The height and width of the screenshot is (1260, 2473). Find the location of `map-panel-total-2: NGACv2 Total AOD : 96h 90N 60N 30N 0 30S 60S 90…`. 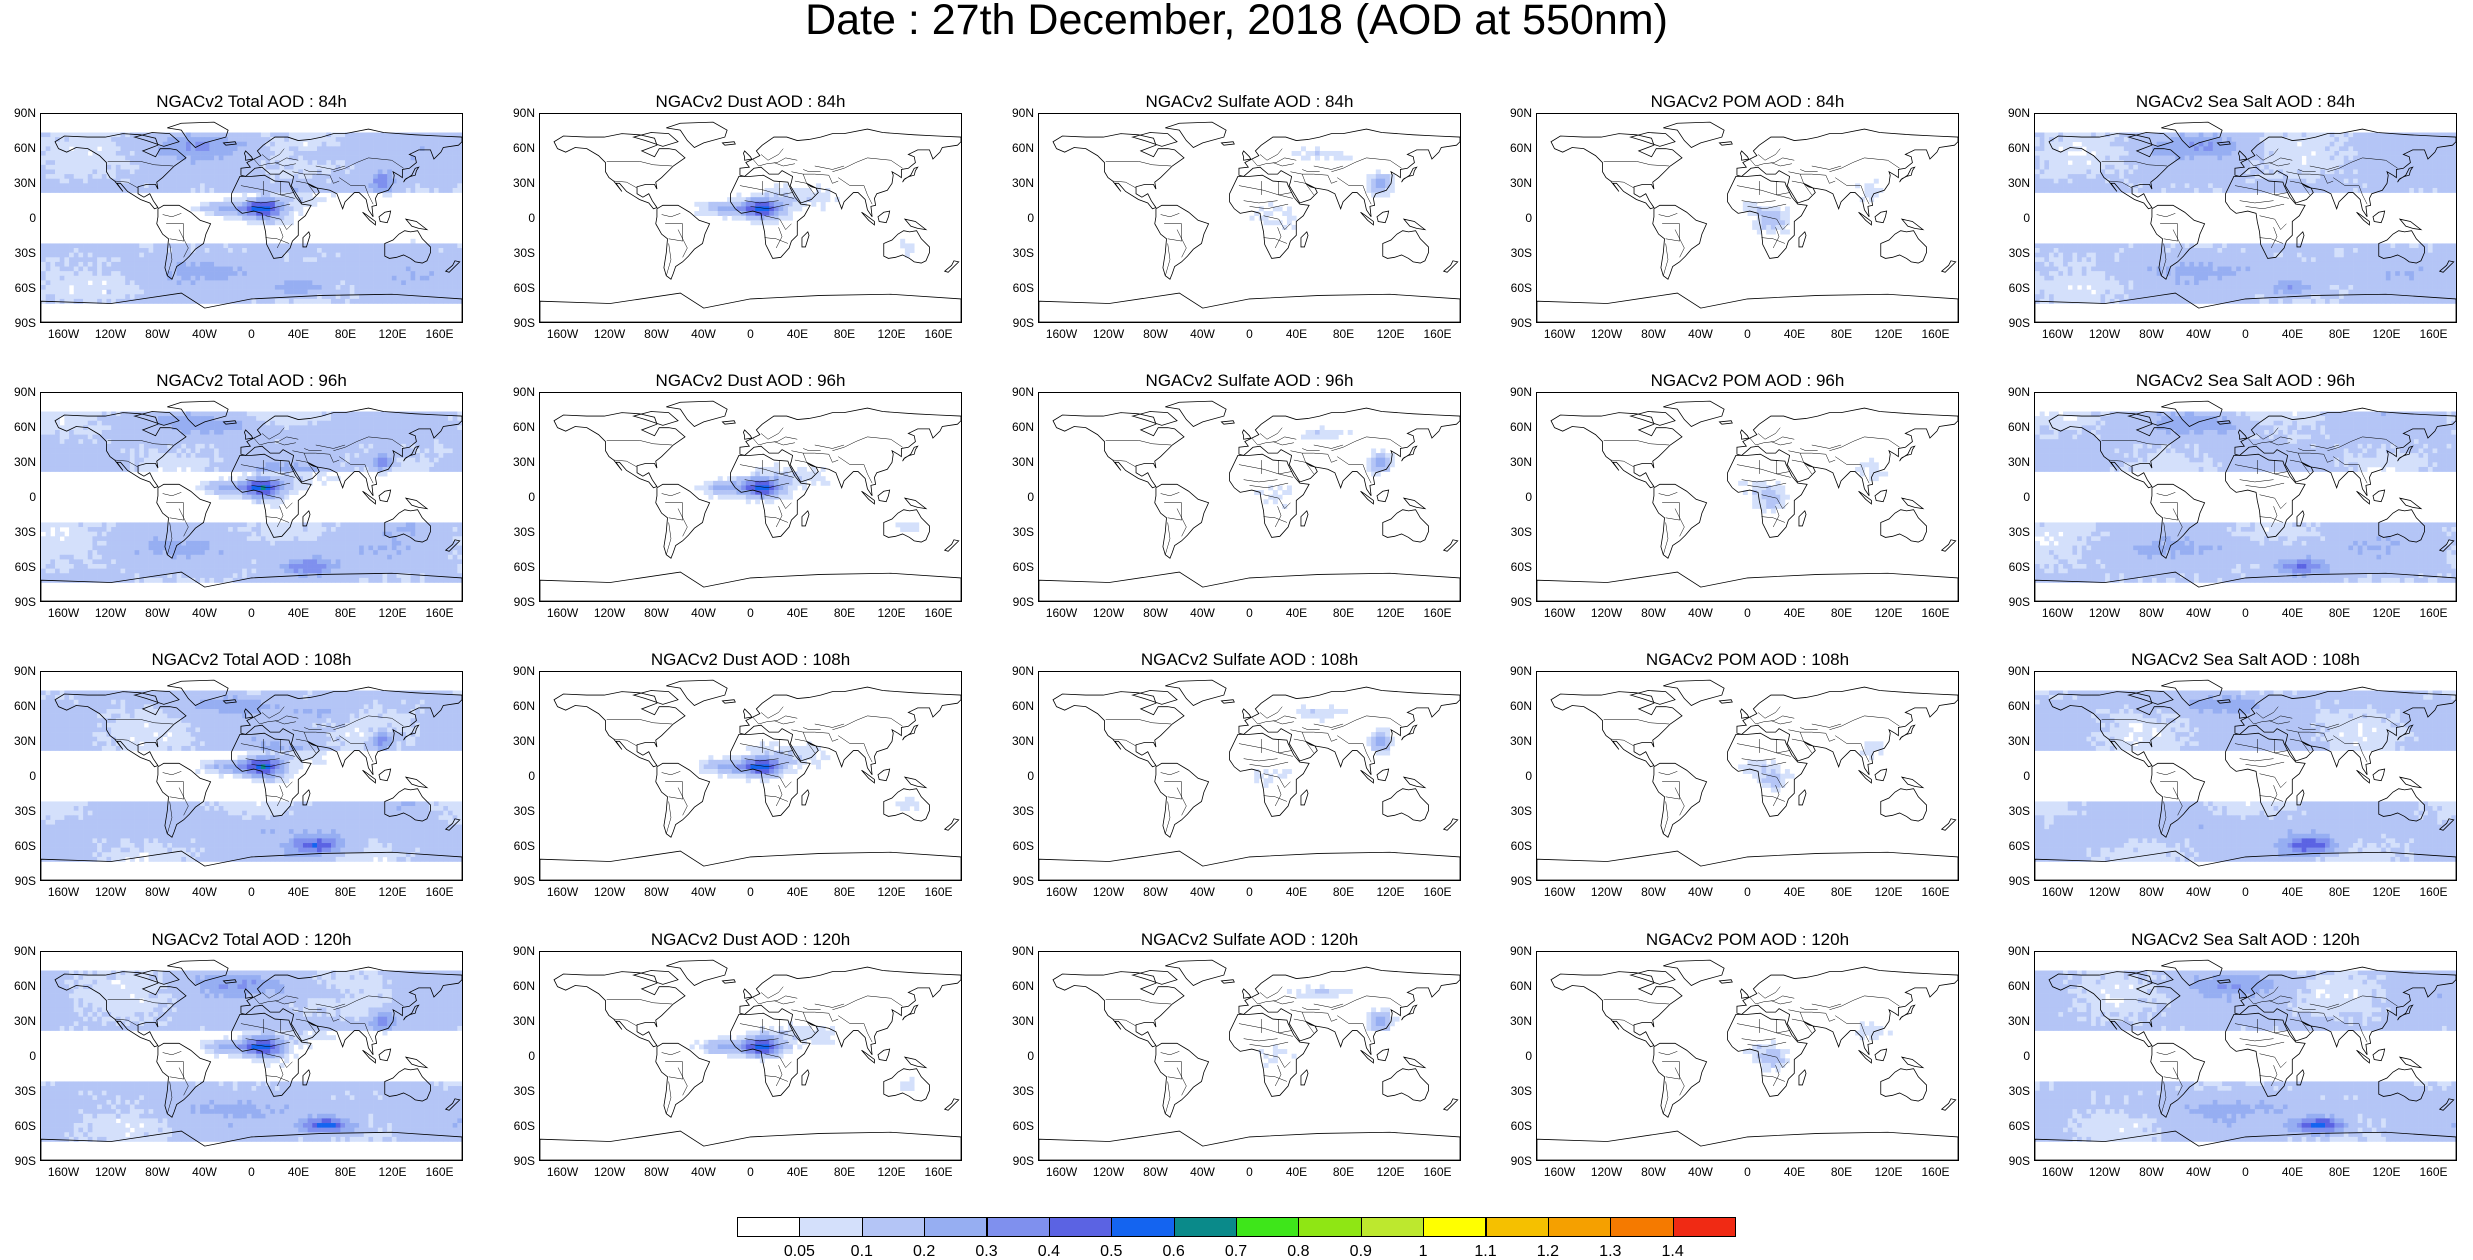

map-panel-total-2: NGACv2 Total AOD : 96h 90N 60N 30N 0 30S 60S 90… is located at coordinates (231, 496).